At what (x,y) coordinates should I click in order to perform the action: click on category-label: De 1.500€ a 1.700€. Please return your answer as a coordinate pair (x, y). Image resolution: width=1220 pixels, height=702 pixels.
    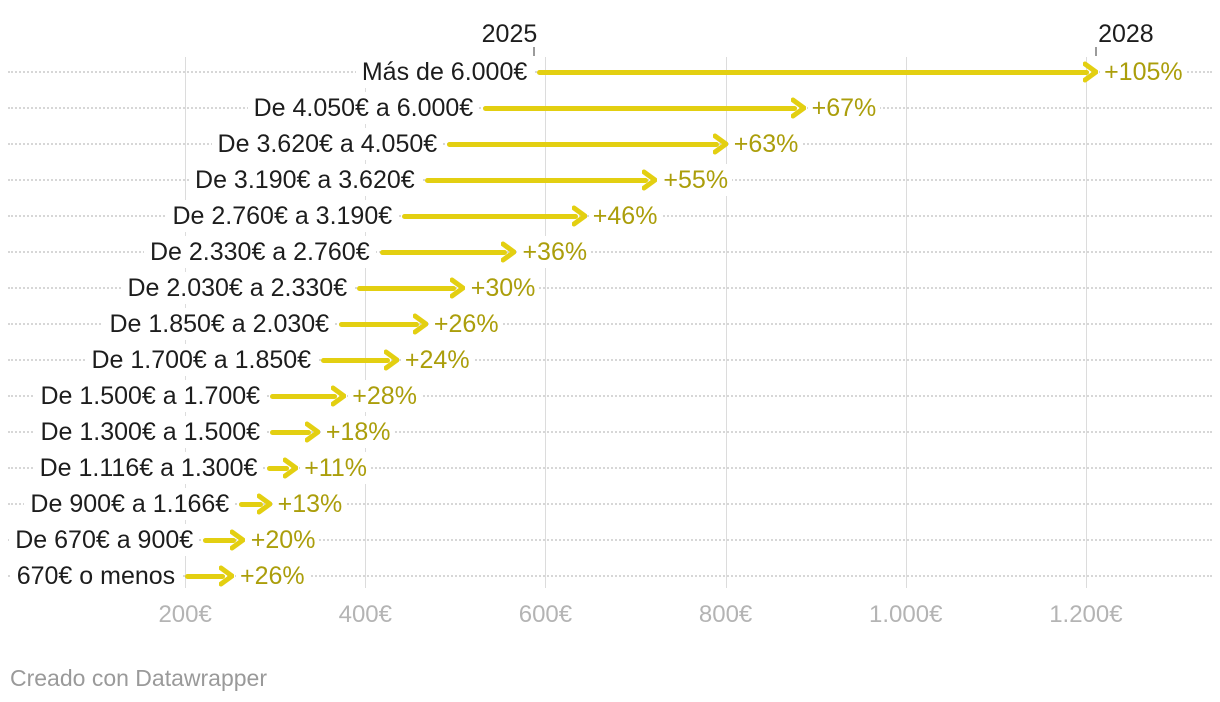
    Looking at the image, I should click on (150, 396).